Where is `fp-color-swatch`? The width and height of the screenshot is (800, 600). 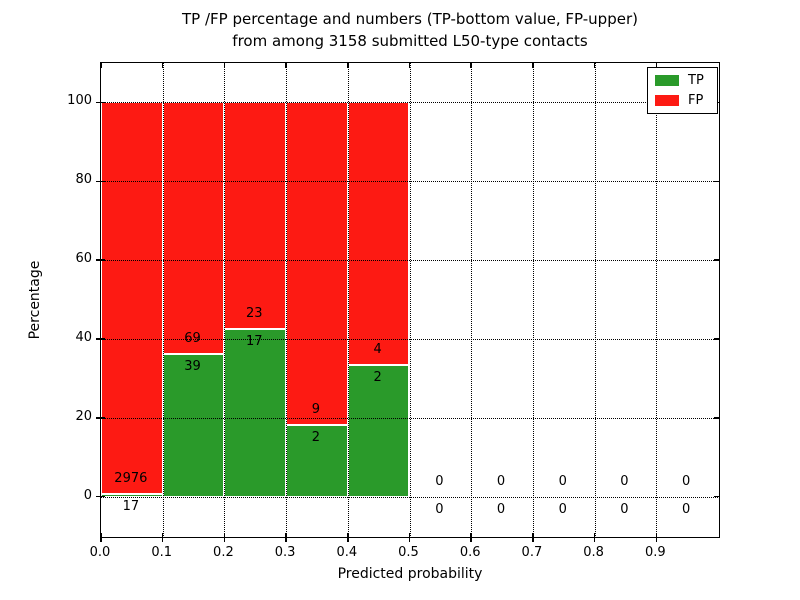
fp-color-swatch is located at coordinates (667, 100).